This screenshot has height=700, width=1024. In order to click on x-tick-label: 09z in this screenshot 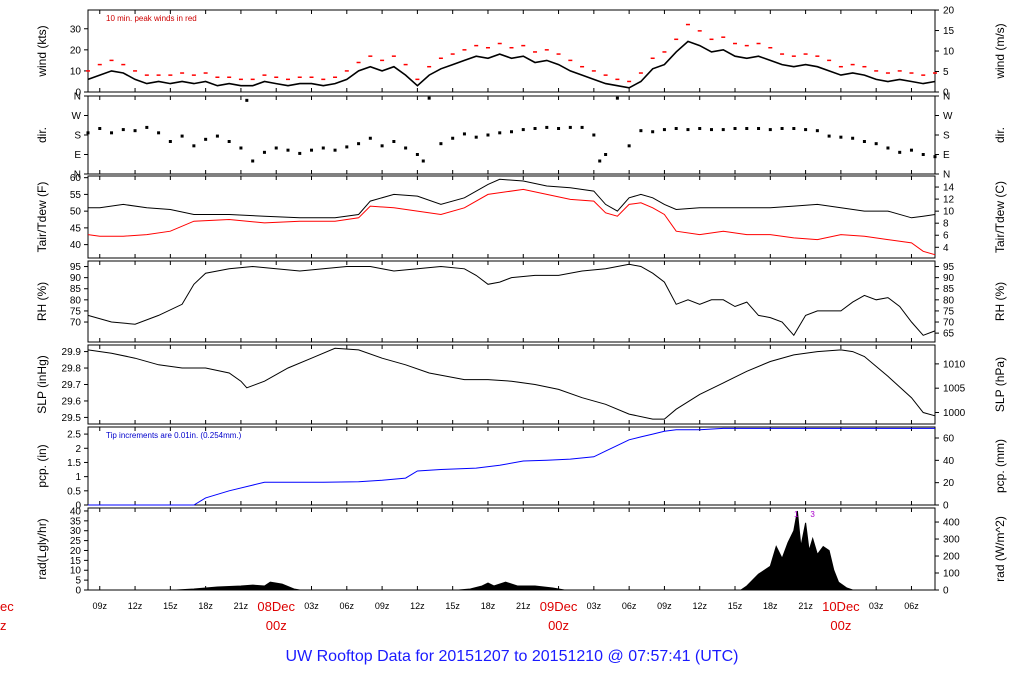, I will do `click(382, 606)`.